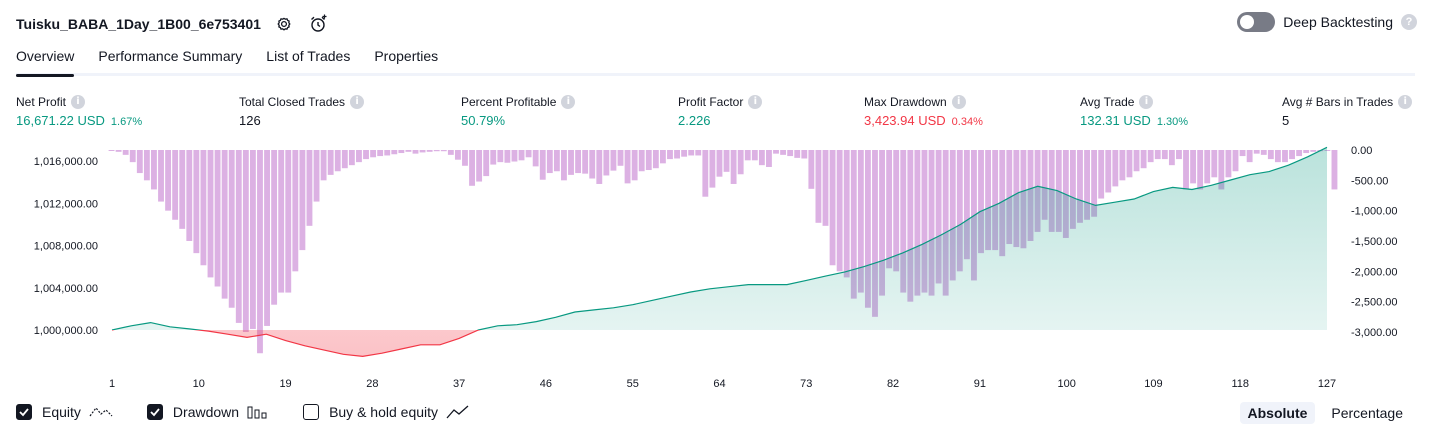  What do you see at coordinates (1256, 22) in the screenshot?
I see `deep-backtesting-toggle` at bounding box center [1256, 22].